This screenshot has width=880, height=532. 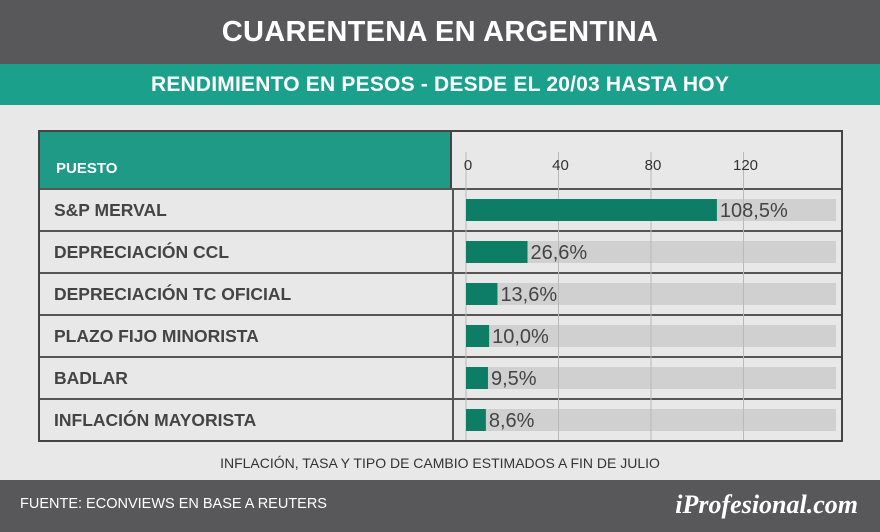 I want to click on table-row: DEPRECIACIÓN CCL, so click(x=440, y=251).